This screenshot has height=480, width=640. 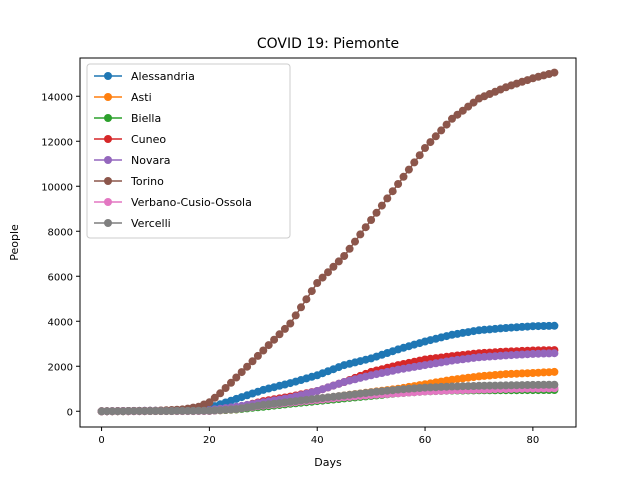 I want to click on legend-item: Vercelli, so click(x=132, y=223).